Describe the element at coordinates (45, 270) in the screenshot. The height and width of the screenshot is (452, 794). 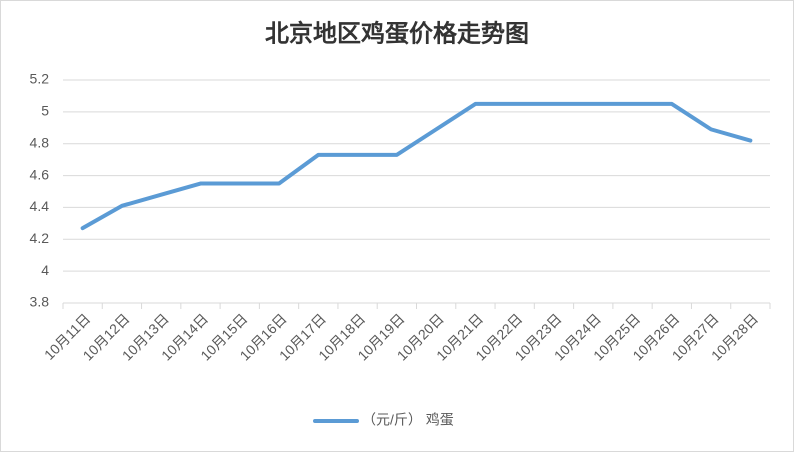
I see `y-tick-label: 4` at that location.